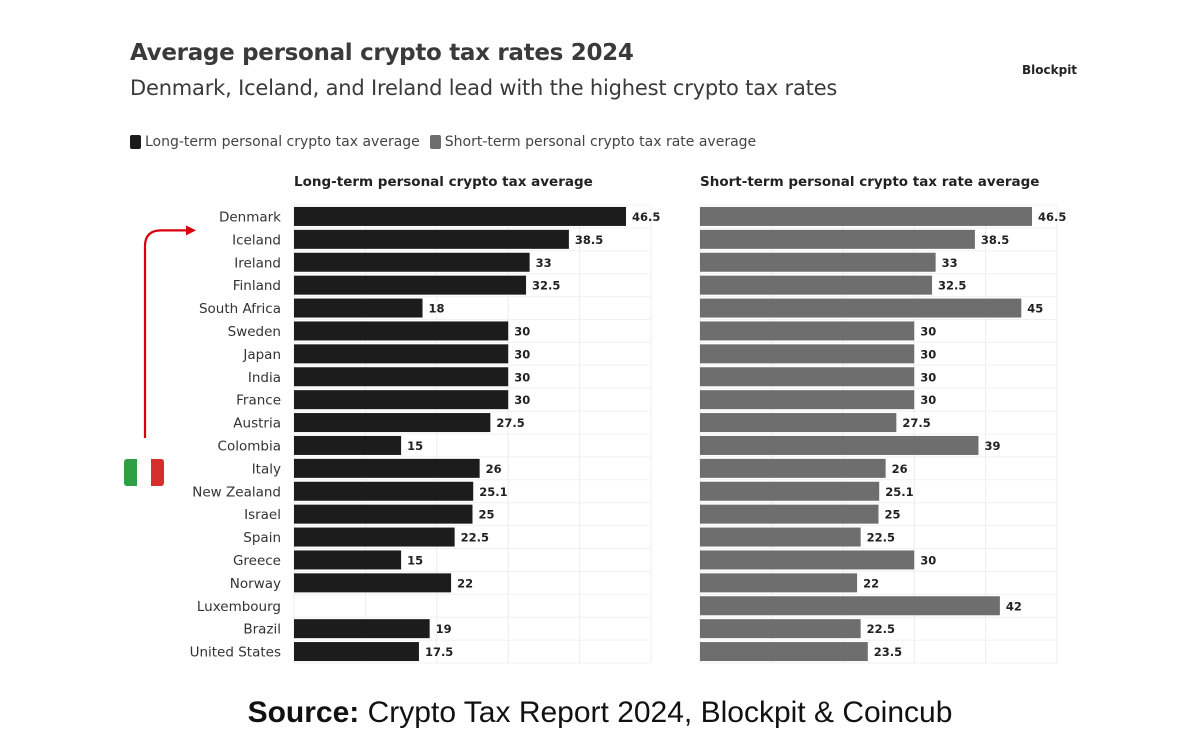 This screenshot has height=754, width=1200. What do you see at coordinates (256, 240) in the screenshot?
I see `category-label: Iceland` at bounding box center [256, 240].